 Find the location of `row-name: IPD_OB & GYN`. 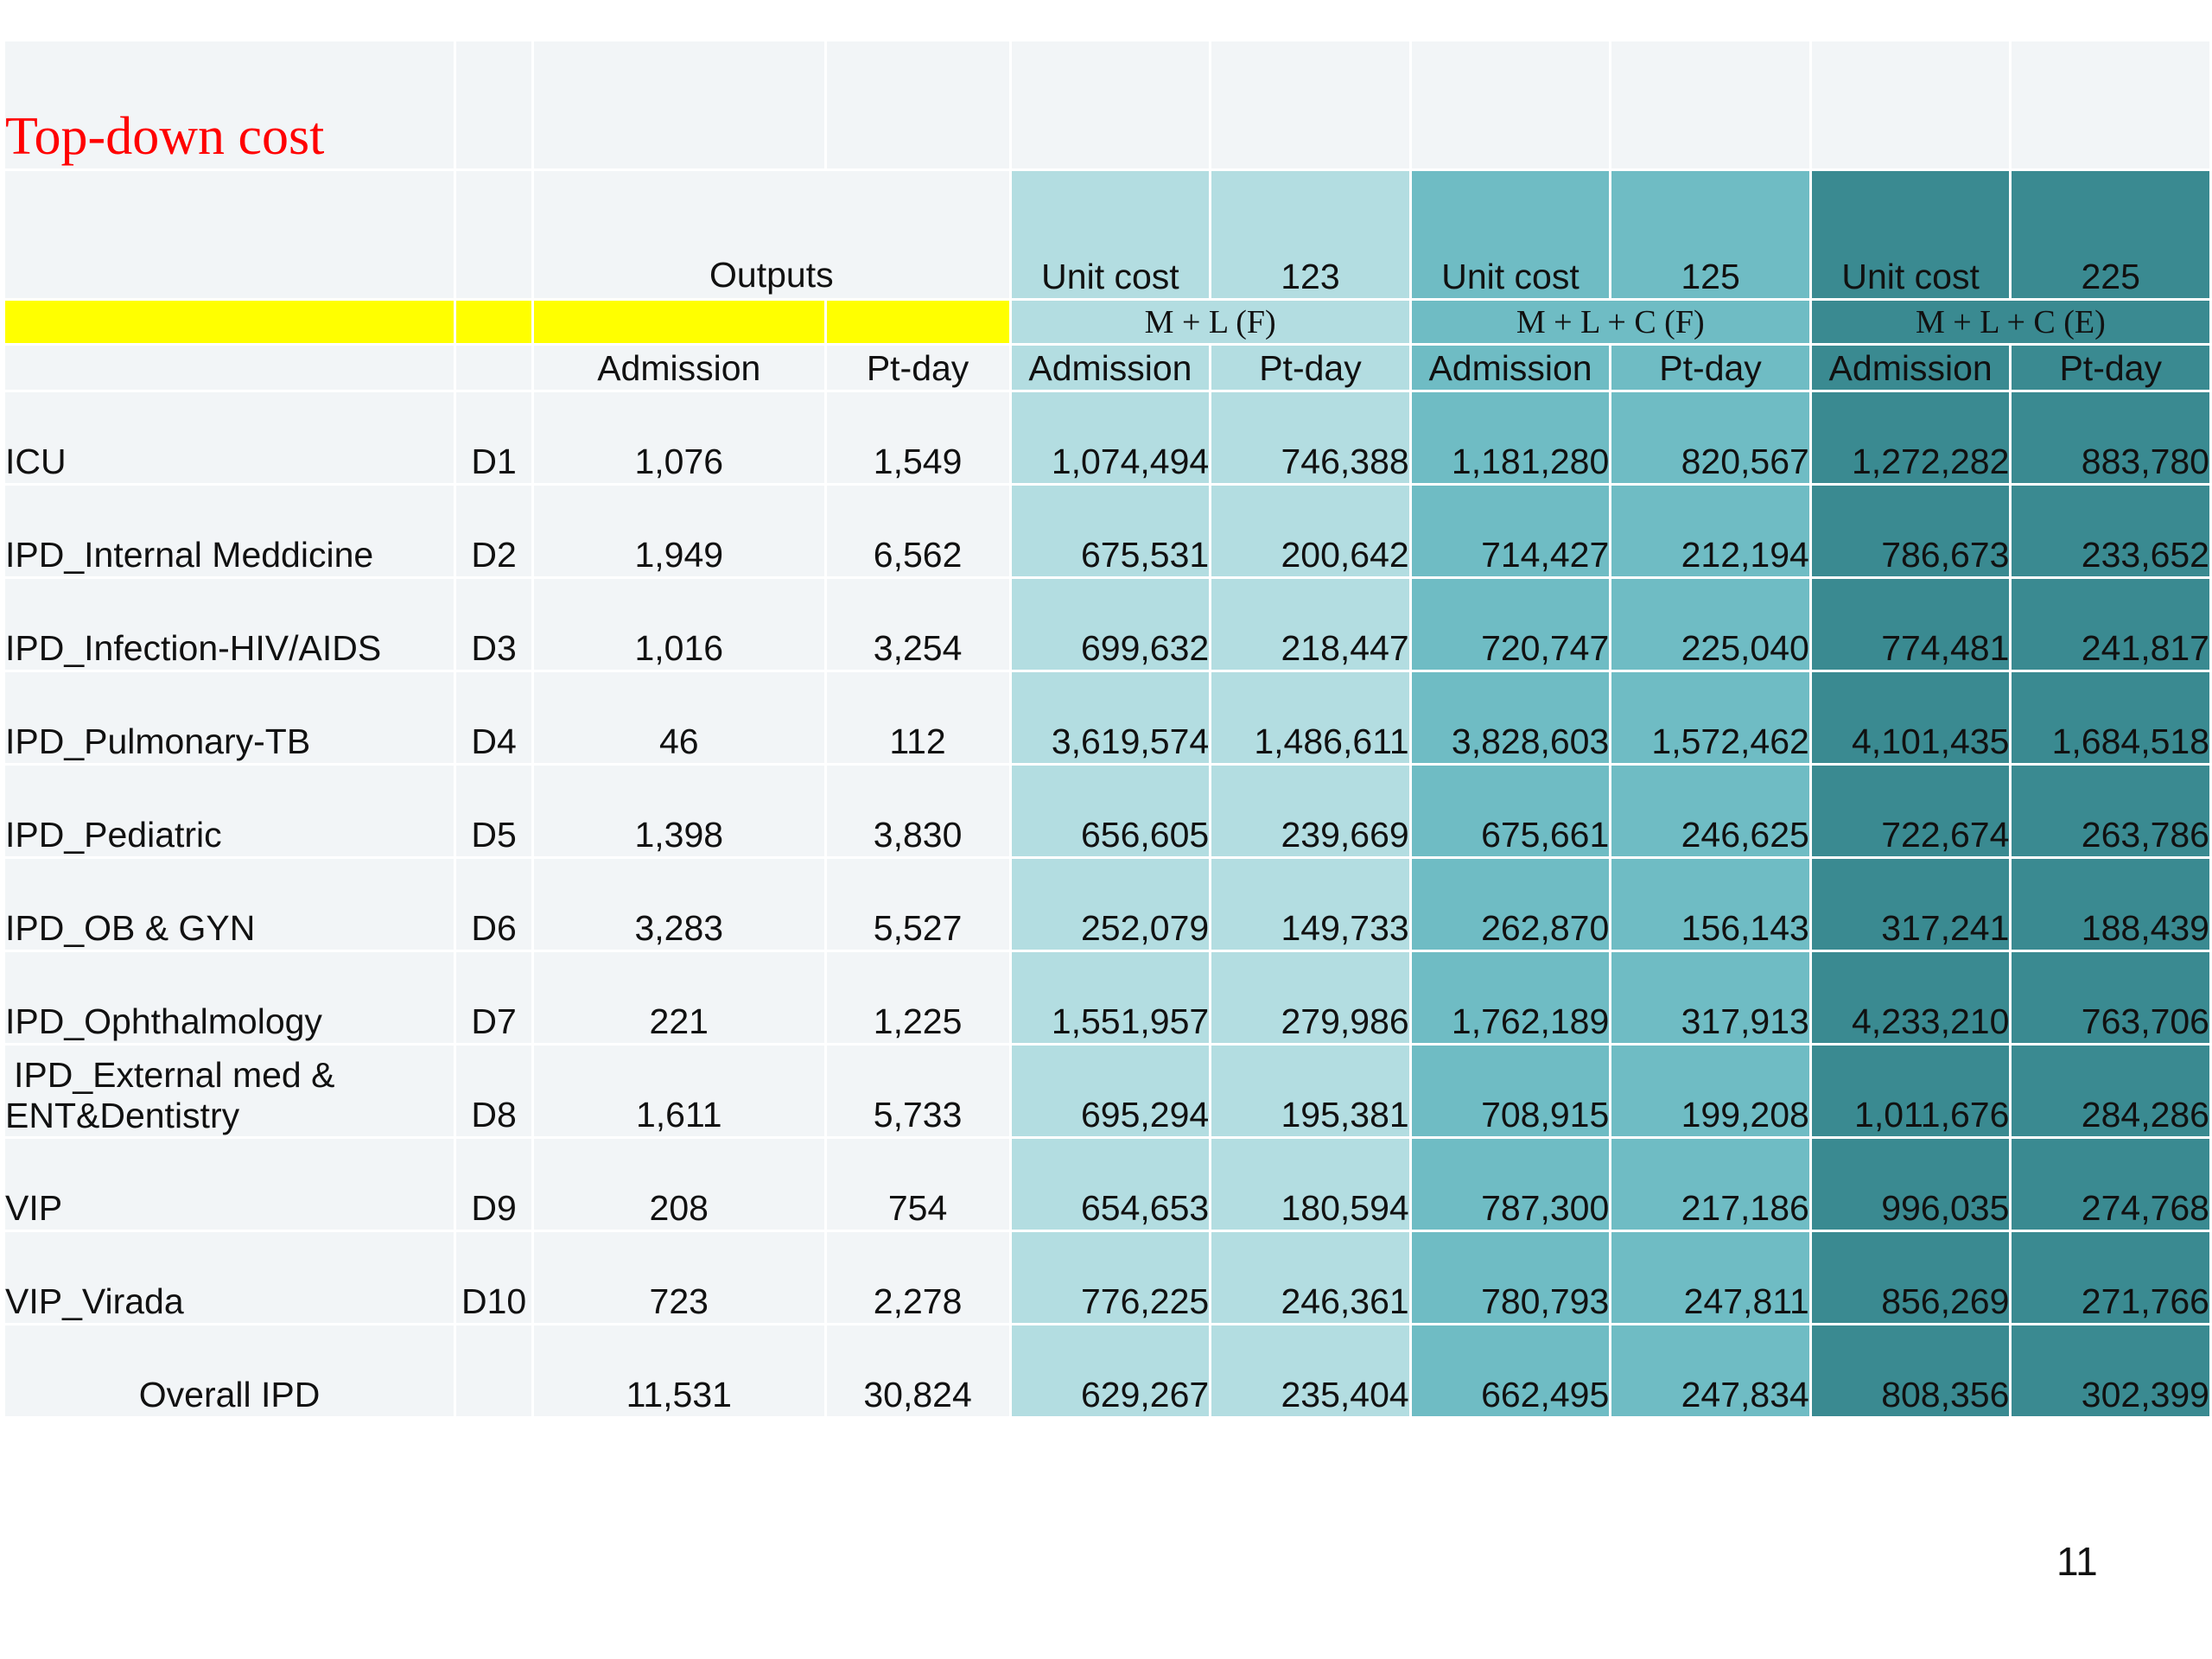

row-name: IPD_OB & GYN is located at coordinates (230, 904).